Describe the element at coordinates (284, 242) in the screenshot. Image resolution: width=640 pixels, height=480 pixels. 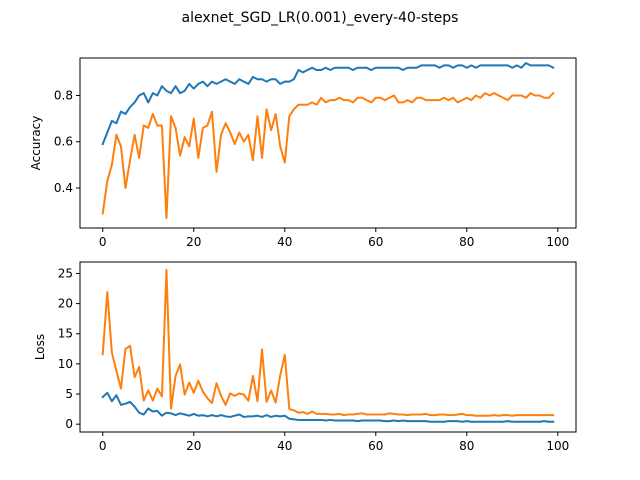
I see `accuracy-x-tick-label: 40` at that location.